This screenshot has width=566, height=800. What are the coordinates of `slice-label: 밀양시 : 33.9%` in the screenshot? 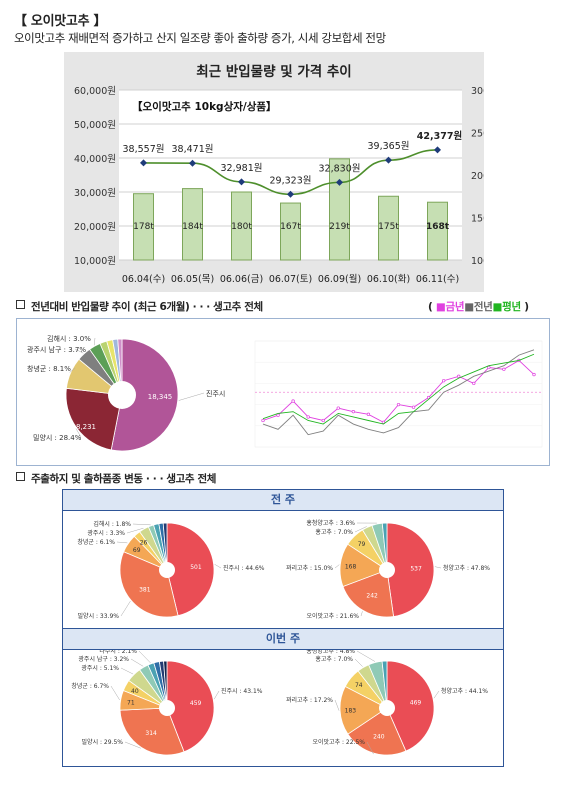 It's located at (99, 616).